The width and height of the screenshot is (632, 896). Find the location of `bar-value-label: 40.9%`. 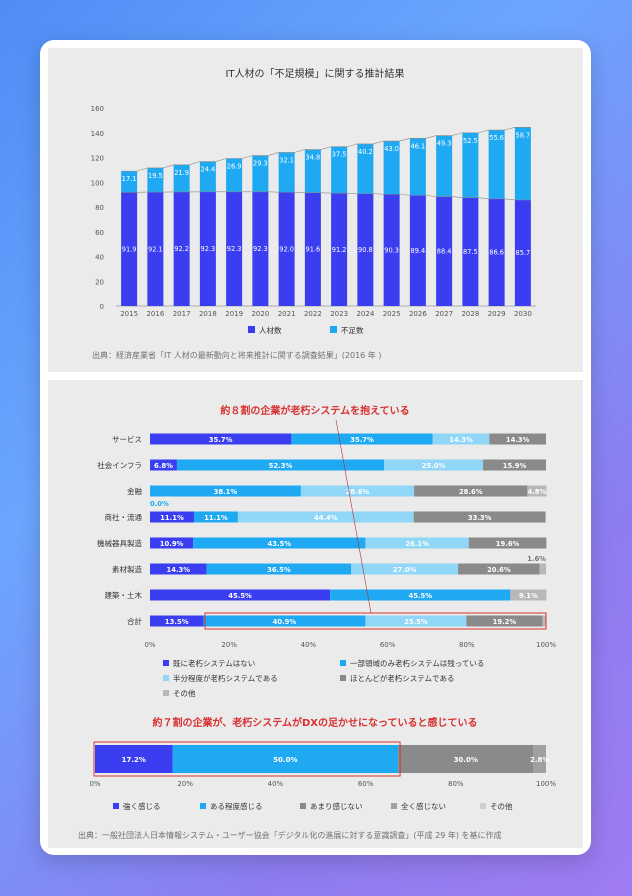

bar-value-label: 40.9% is located at coordinates (285, 622).